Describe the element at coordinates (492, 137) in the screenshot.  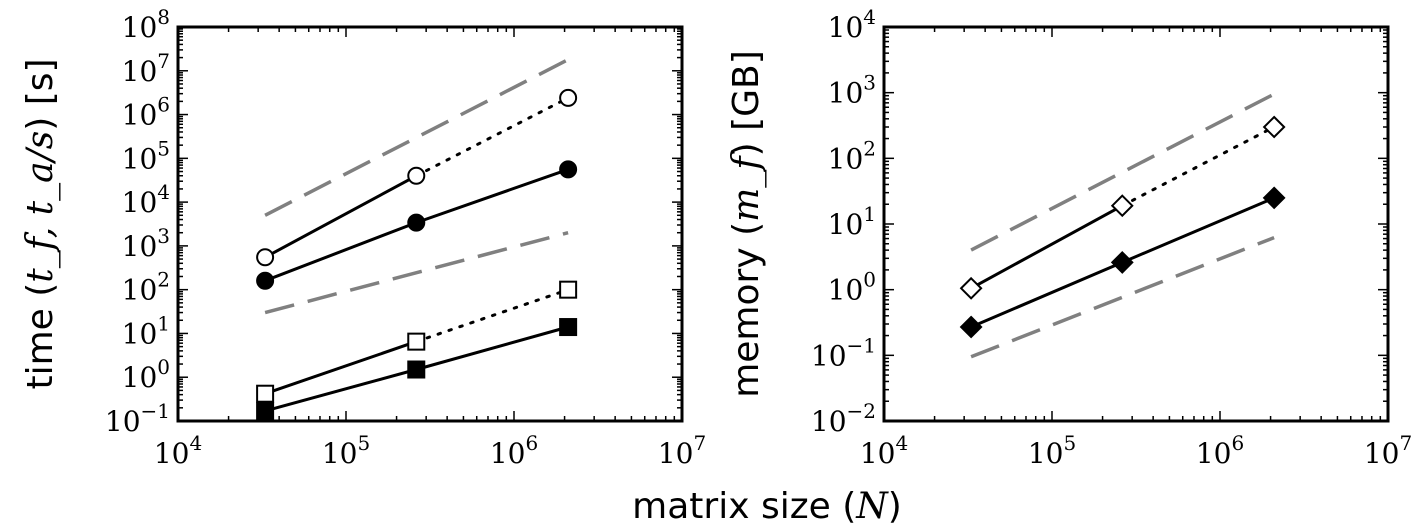
I see `series-line-open-circle-dotted` at that location.